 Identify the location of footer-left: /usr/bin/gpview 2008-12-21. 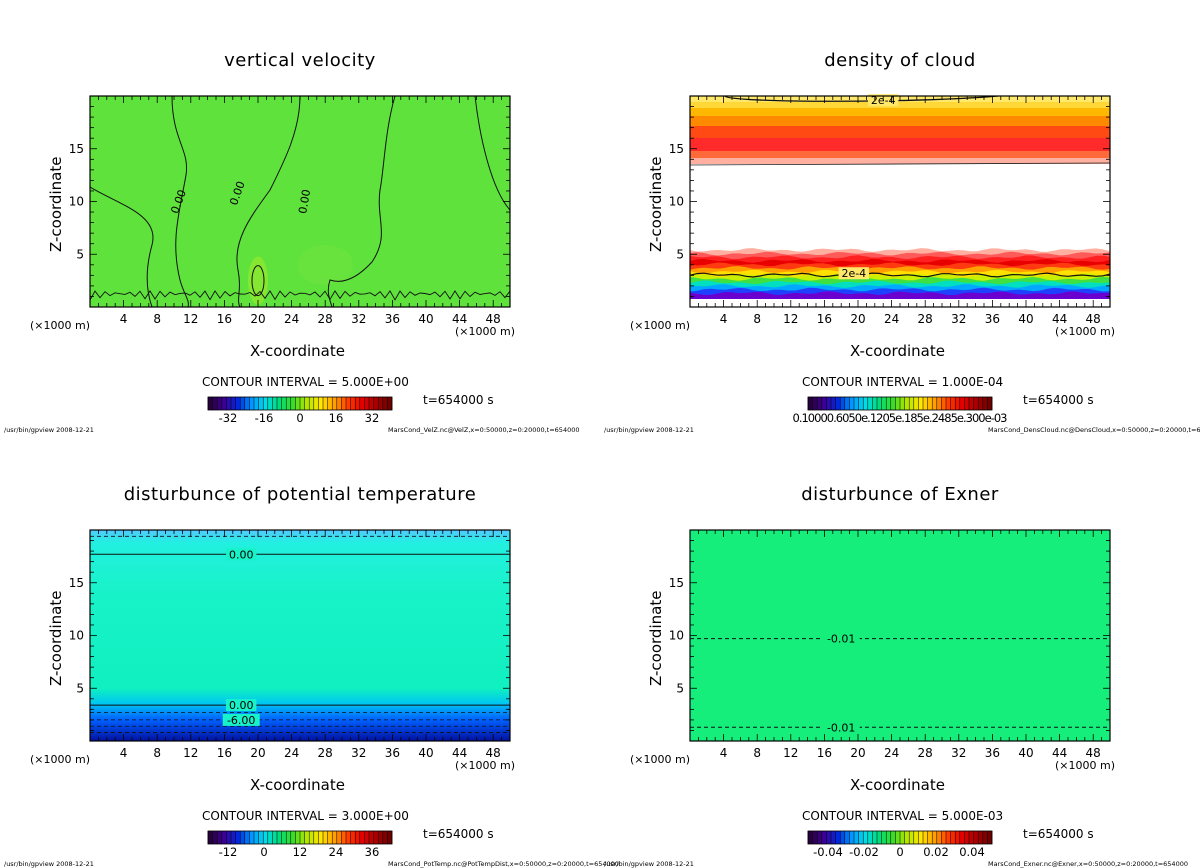
(649, 430).